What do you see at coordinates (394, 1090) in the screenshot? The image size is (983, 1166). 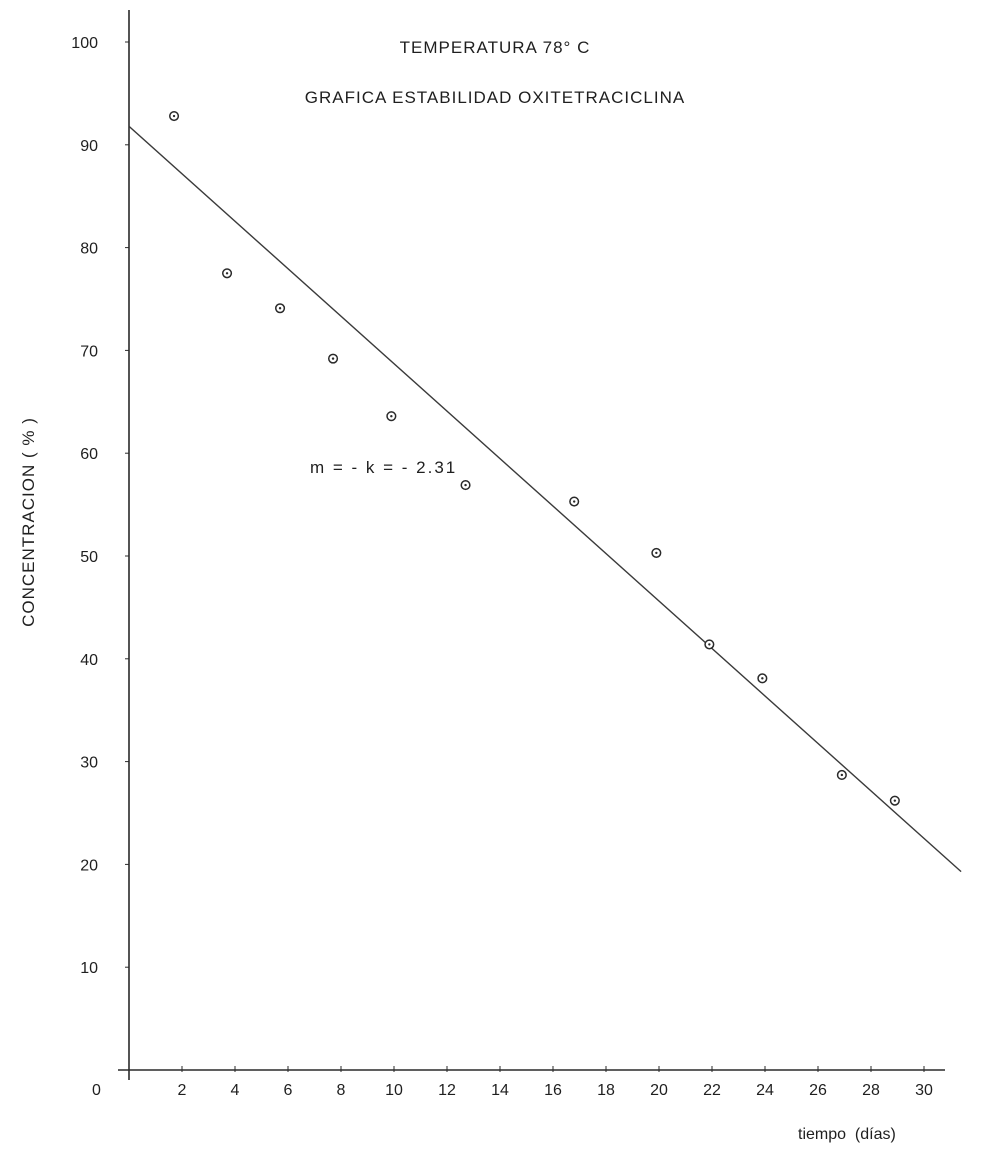 I see `x-tick-label: 10` at bounding box center [394, 1090].